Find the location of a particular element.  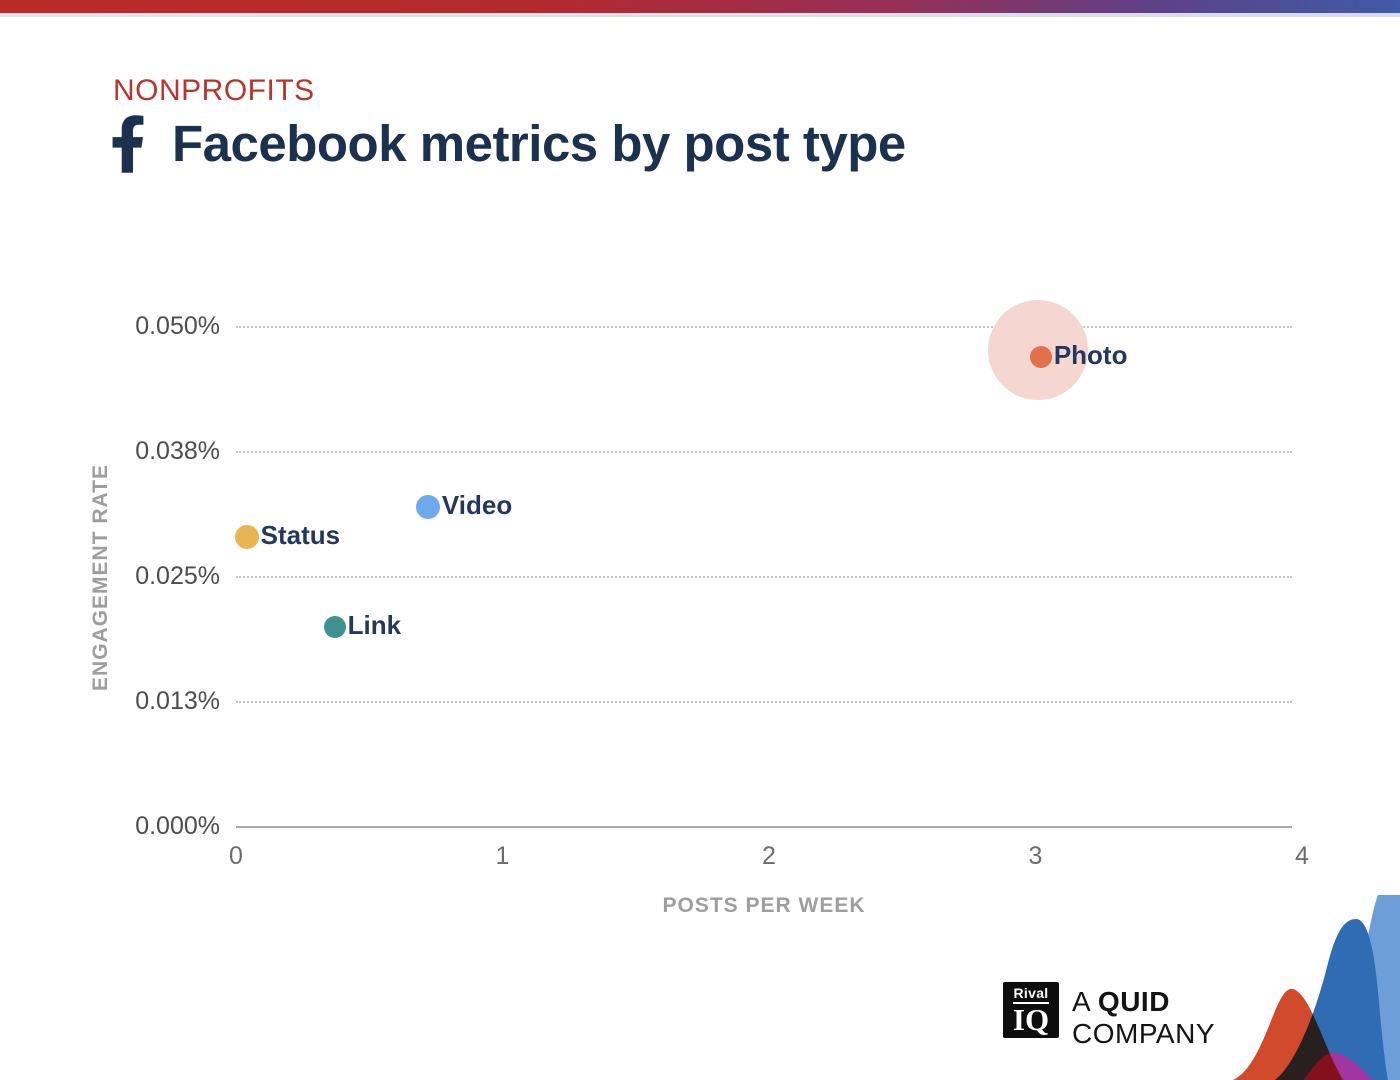

y-tick-label: 0.038% is located at coordinates (177, 451).